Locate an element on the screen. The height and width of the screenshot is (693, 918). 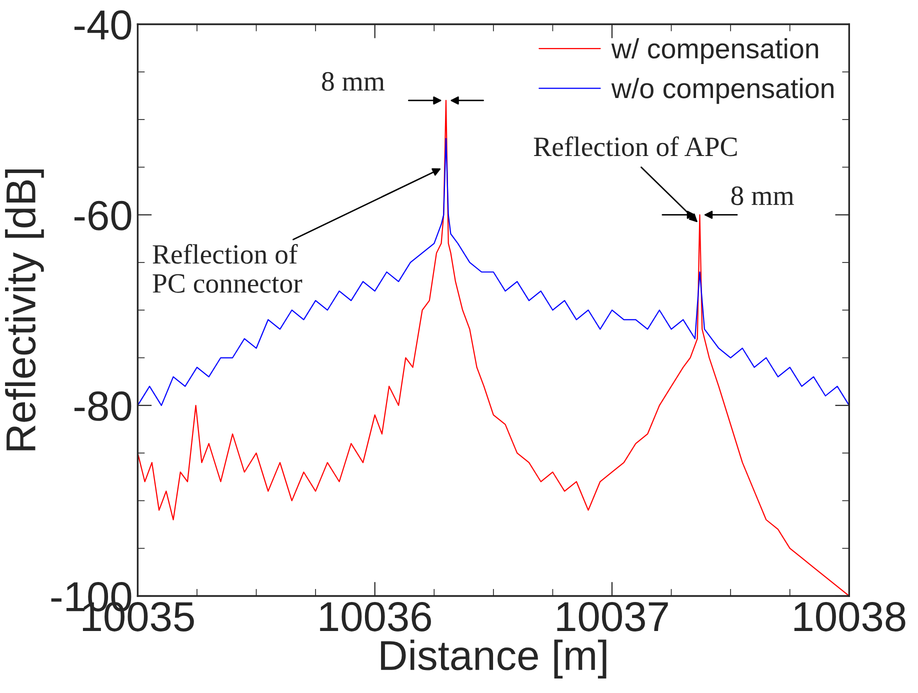
y-axis-title: Reflectivity [dB] is located at coordinates (24, 310).